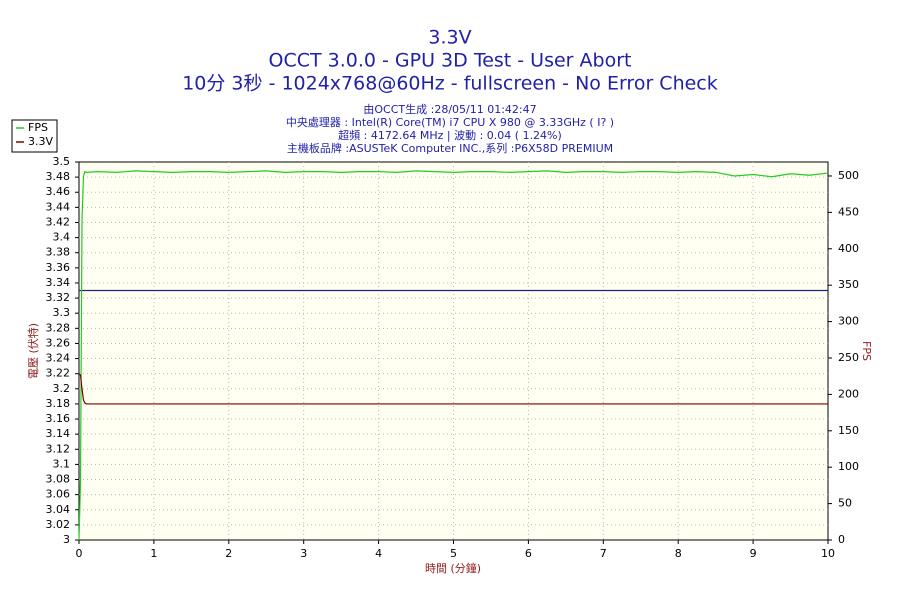  Describe the element at coordinates (449, 109) in the screenshot. I see `subtitle: 由OCCT生成 :28/05/11 01:42:47` at that location.